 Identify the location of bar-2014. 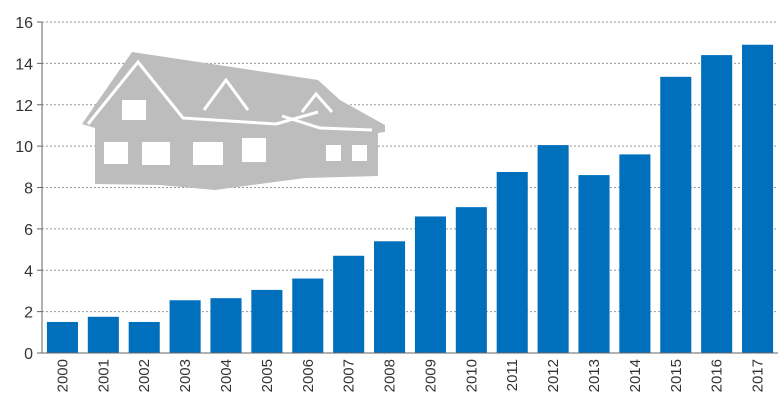
(635, 253).